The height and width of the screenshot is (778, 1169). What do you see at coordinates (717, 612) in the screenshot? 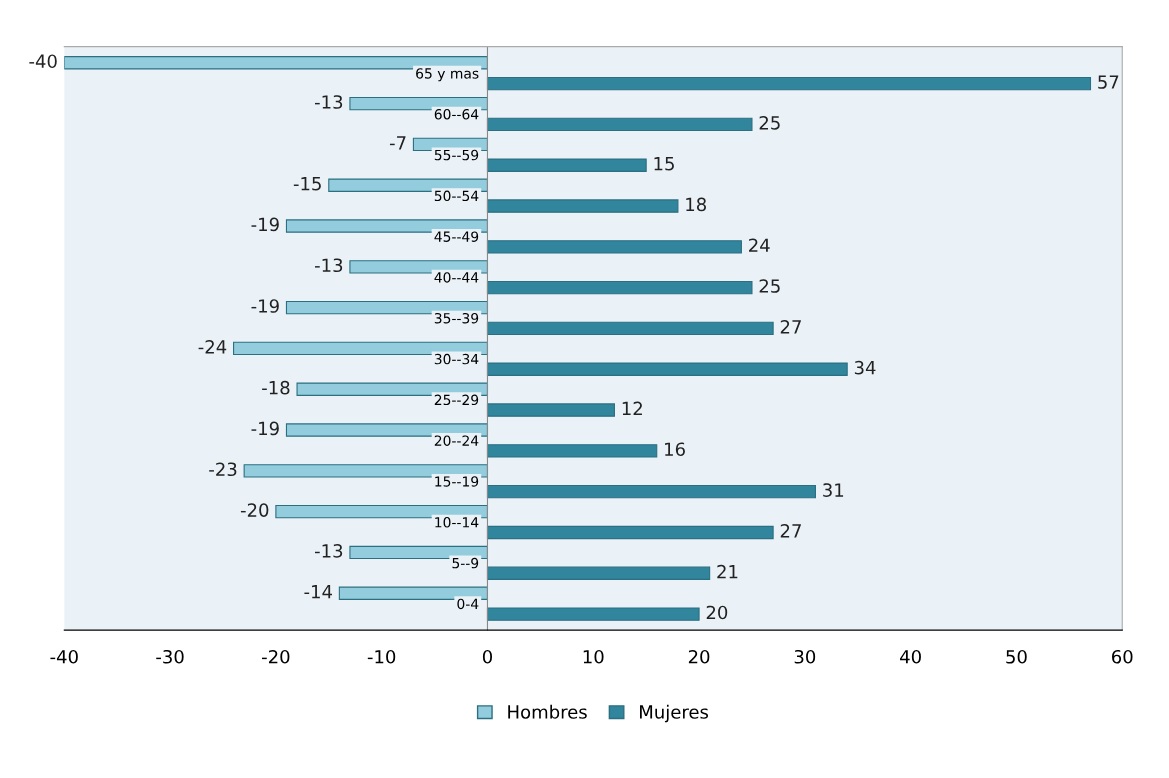
I see `data-label: 20` at bounding box center [717, 612].